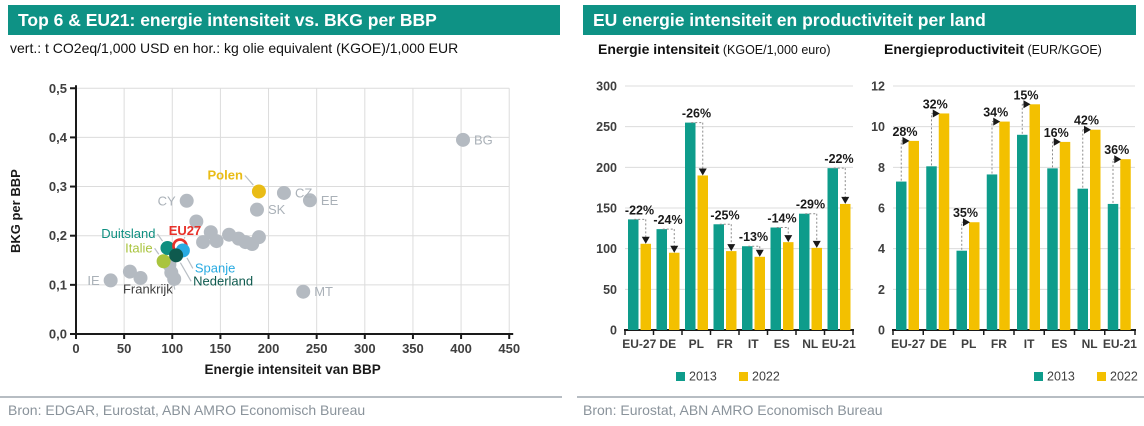 The image size is (1144, 426). I want to click on svg-text: 35%, so click(965, 213).